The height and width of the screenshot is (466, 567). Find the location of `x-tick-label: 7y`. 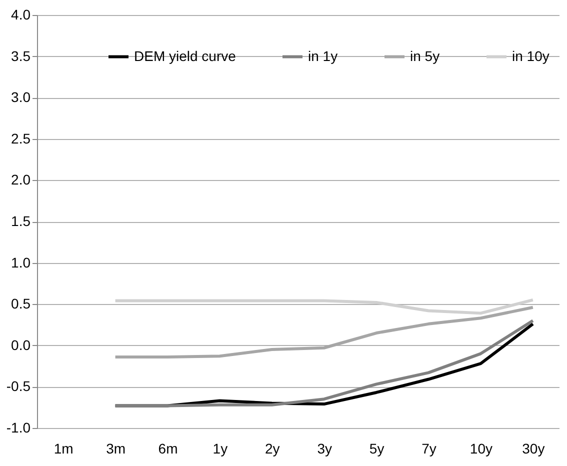

x-tick-label: 7y is located at coordinates (429, 448).